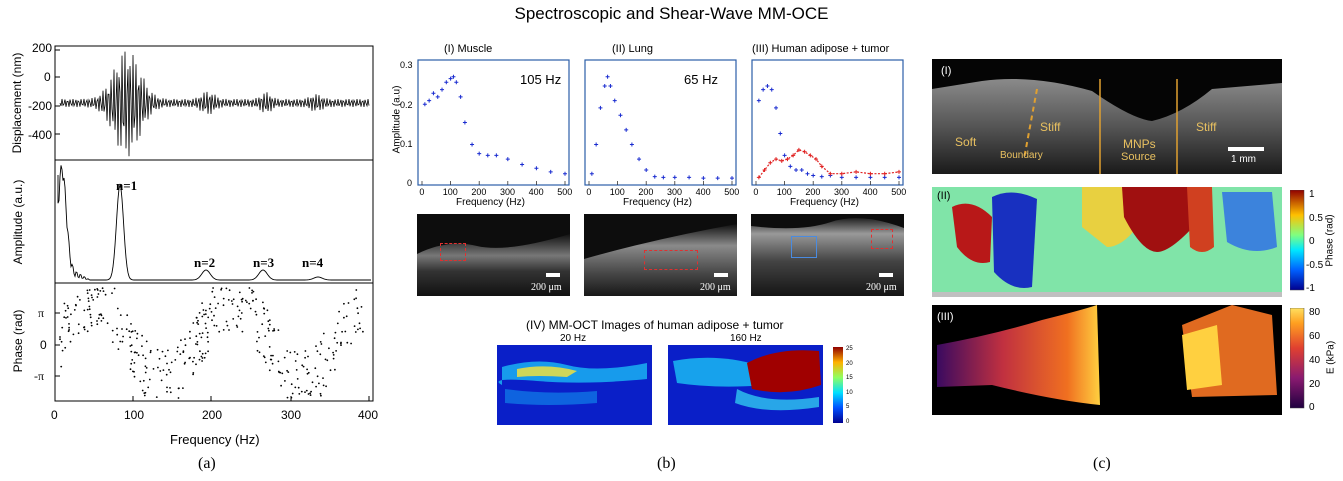 The image size is (1343, 481). Describe the element at coordinates (732, 192) in the screenshot. I see `xtick-b-1-5: 500` at that location.